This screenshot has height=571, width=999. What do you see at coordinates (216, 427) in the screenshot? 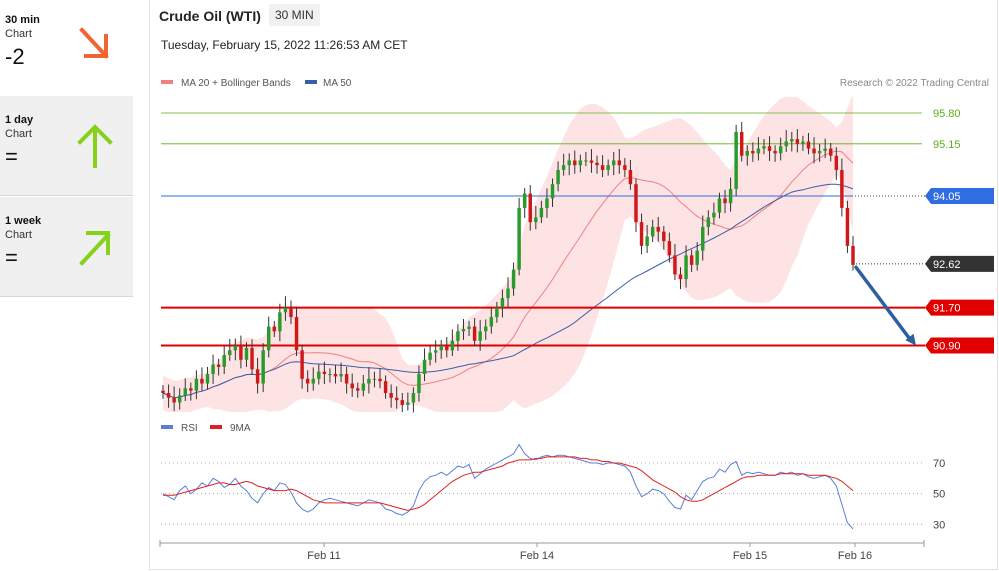
I see `legend-swatch-9ma` at bounding box center [216, 427].